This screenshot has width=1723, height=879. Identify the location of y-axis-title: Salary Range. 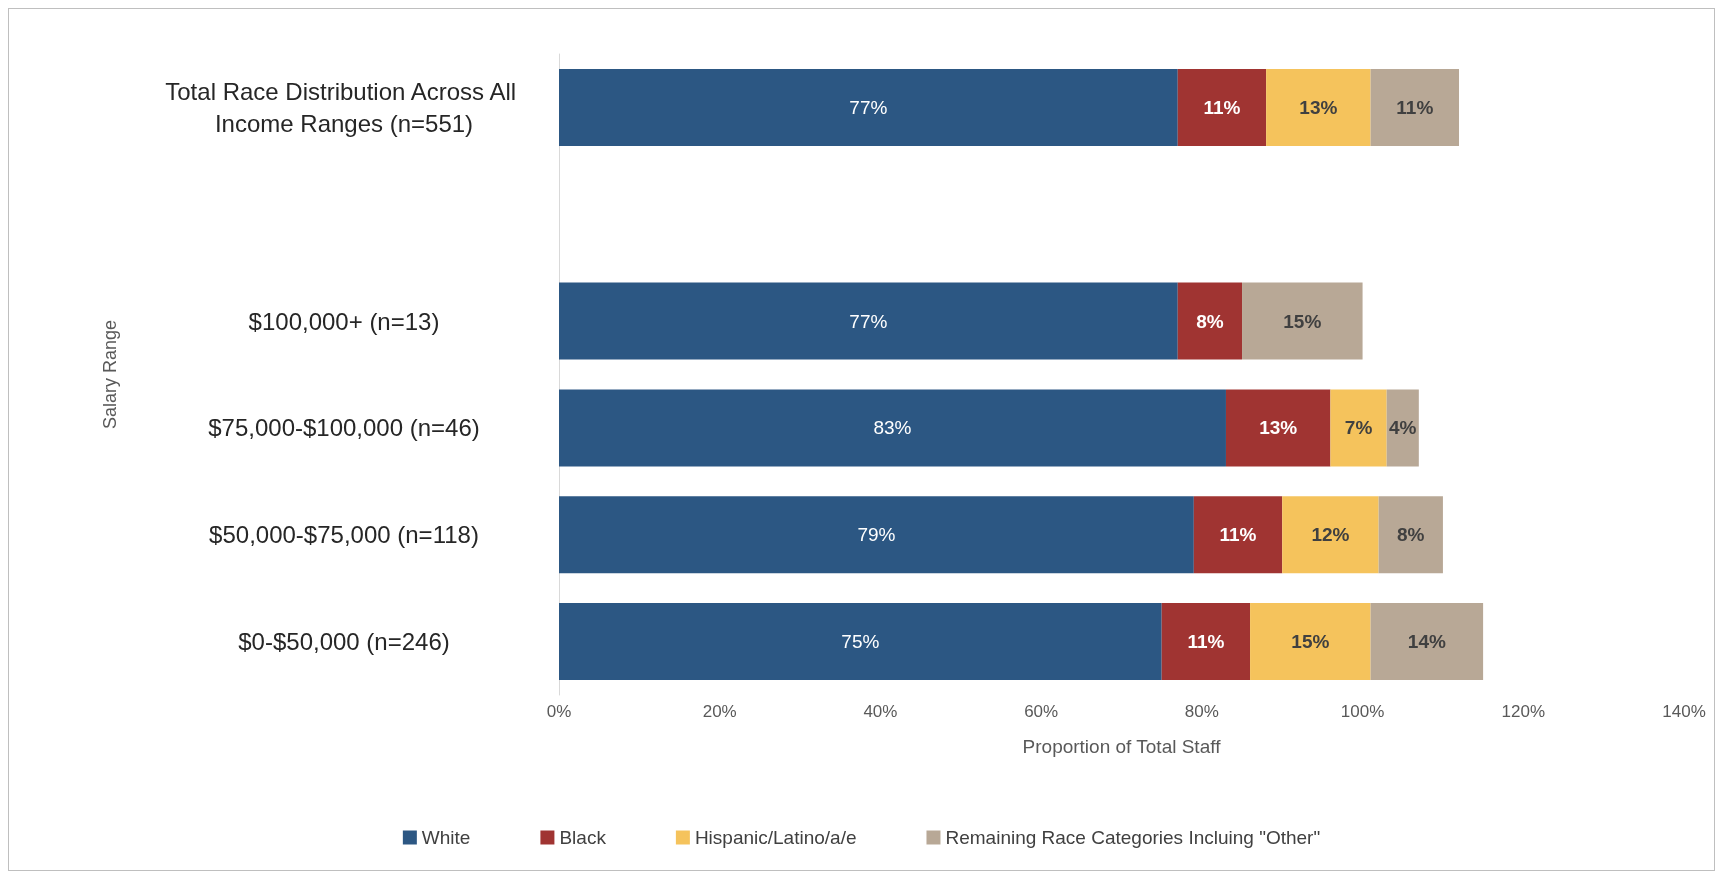
(110, 374).